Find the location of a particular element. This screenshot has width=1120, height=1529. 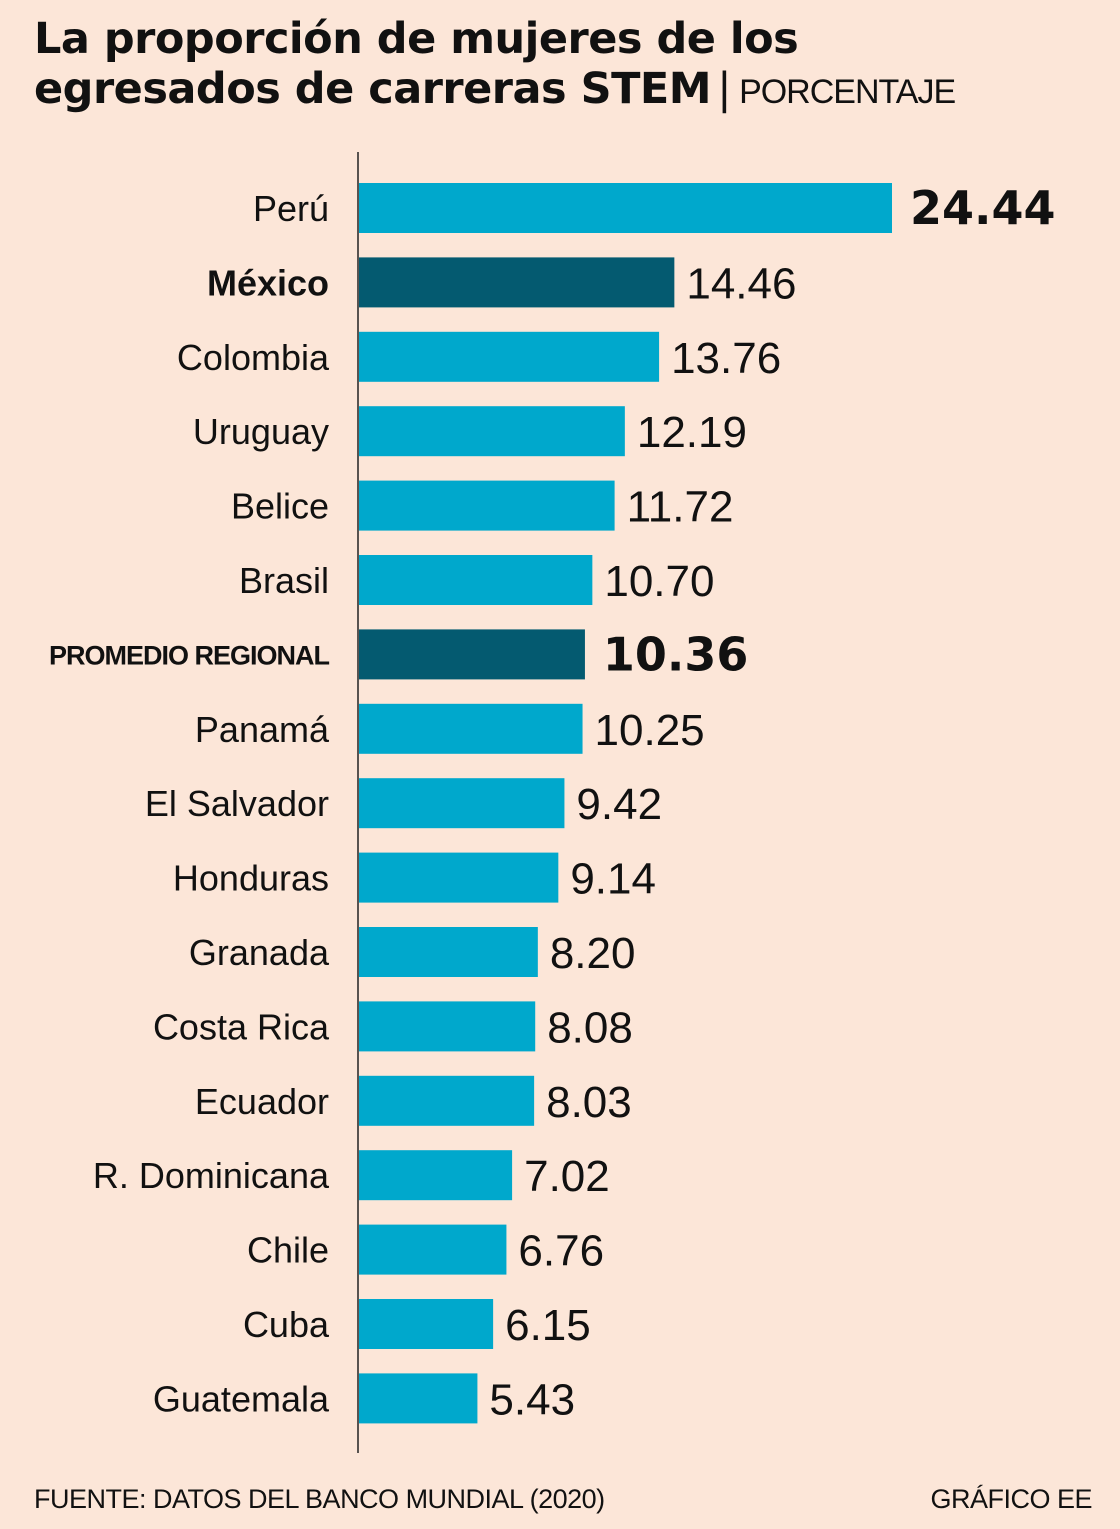

category-label: Perú is located at coordinates (291, 208).